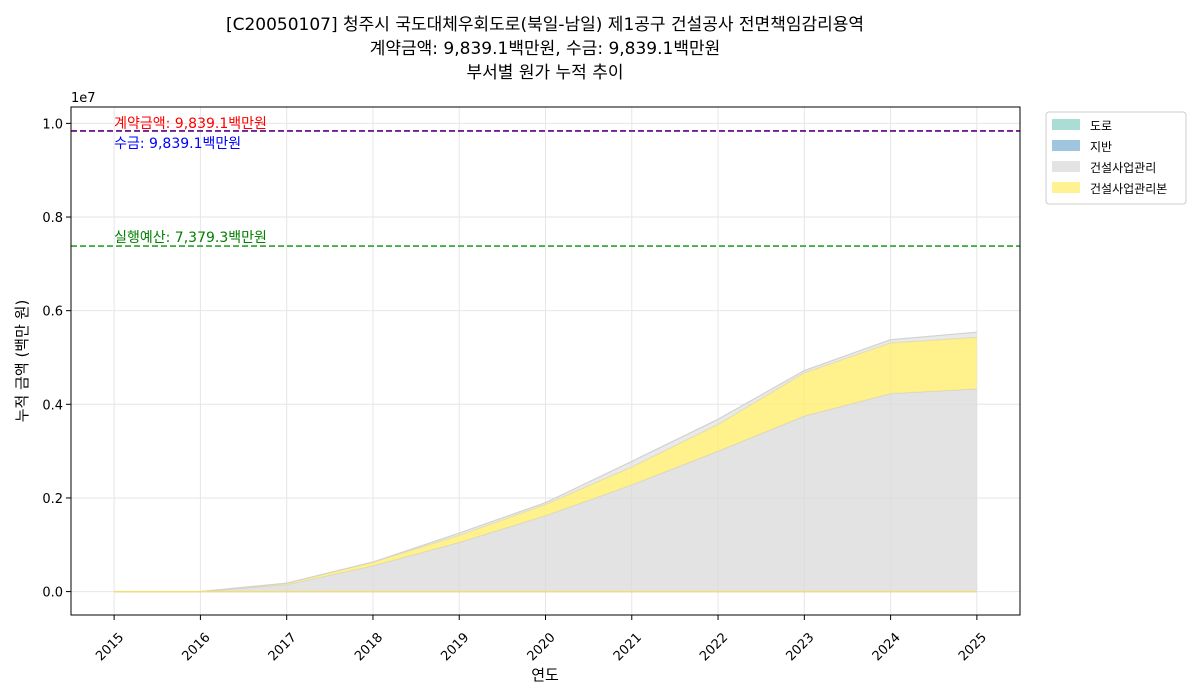 The width and height of the screenshot is (1200, 700). What do you see at coordinates (1101, 126) in the screenshot?
I see `legend-label-0: 도로` at bounding box center [1101, 126].